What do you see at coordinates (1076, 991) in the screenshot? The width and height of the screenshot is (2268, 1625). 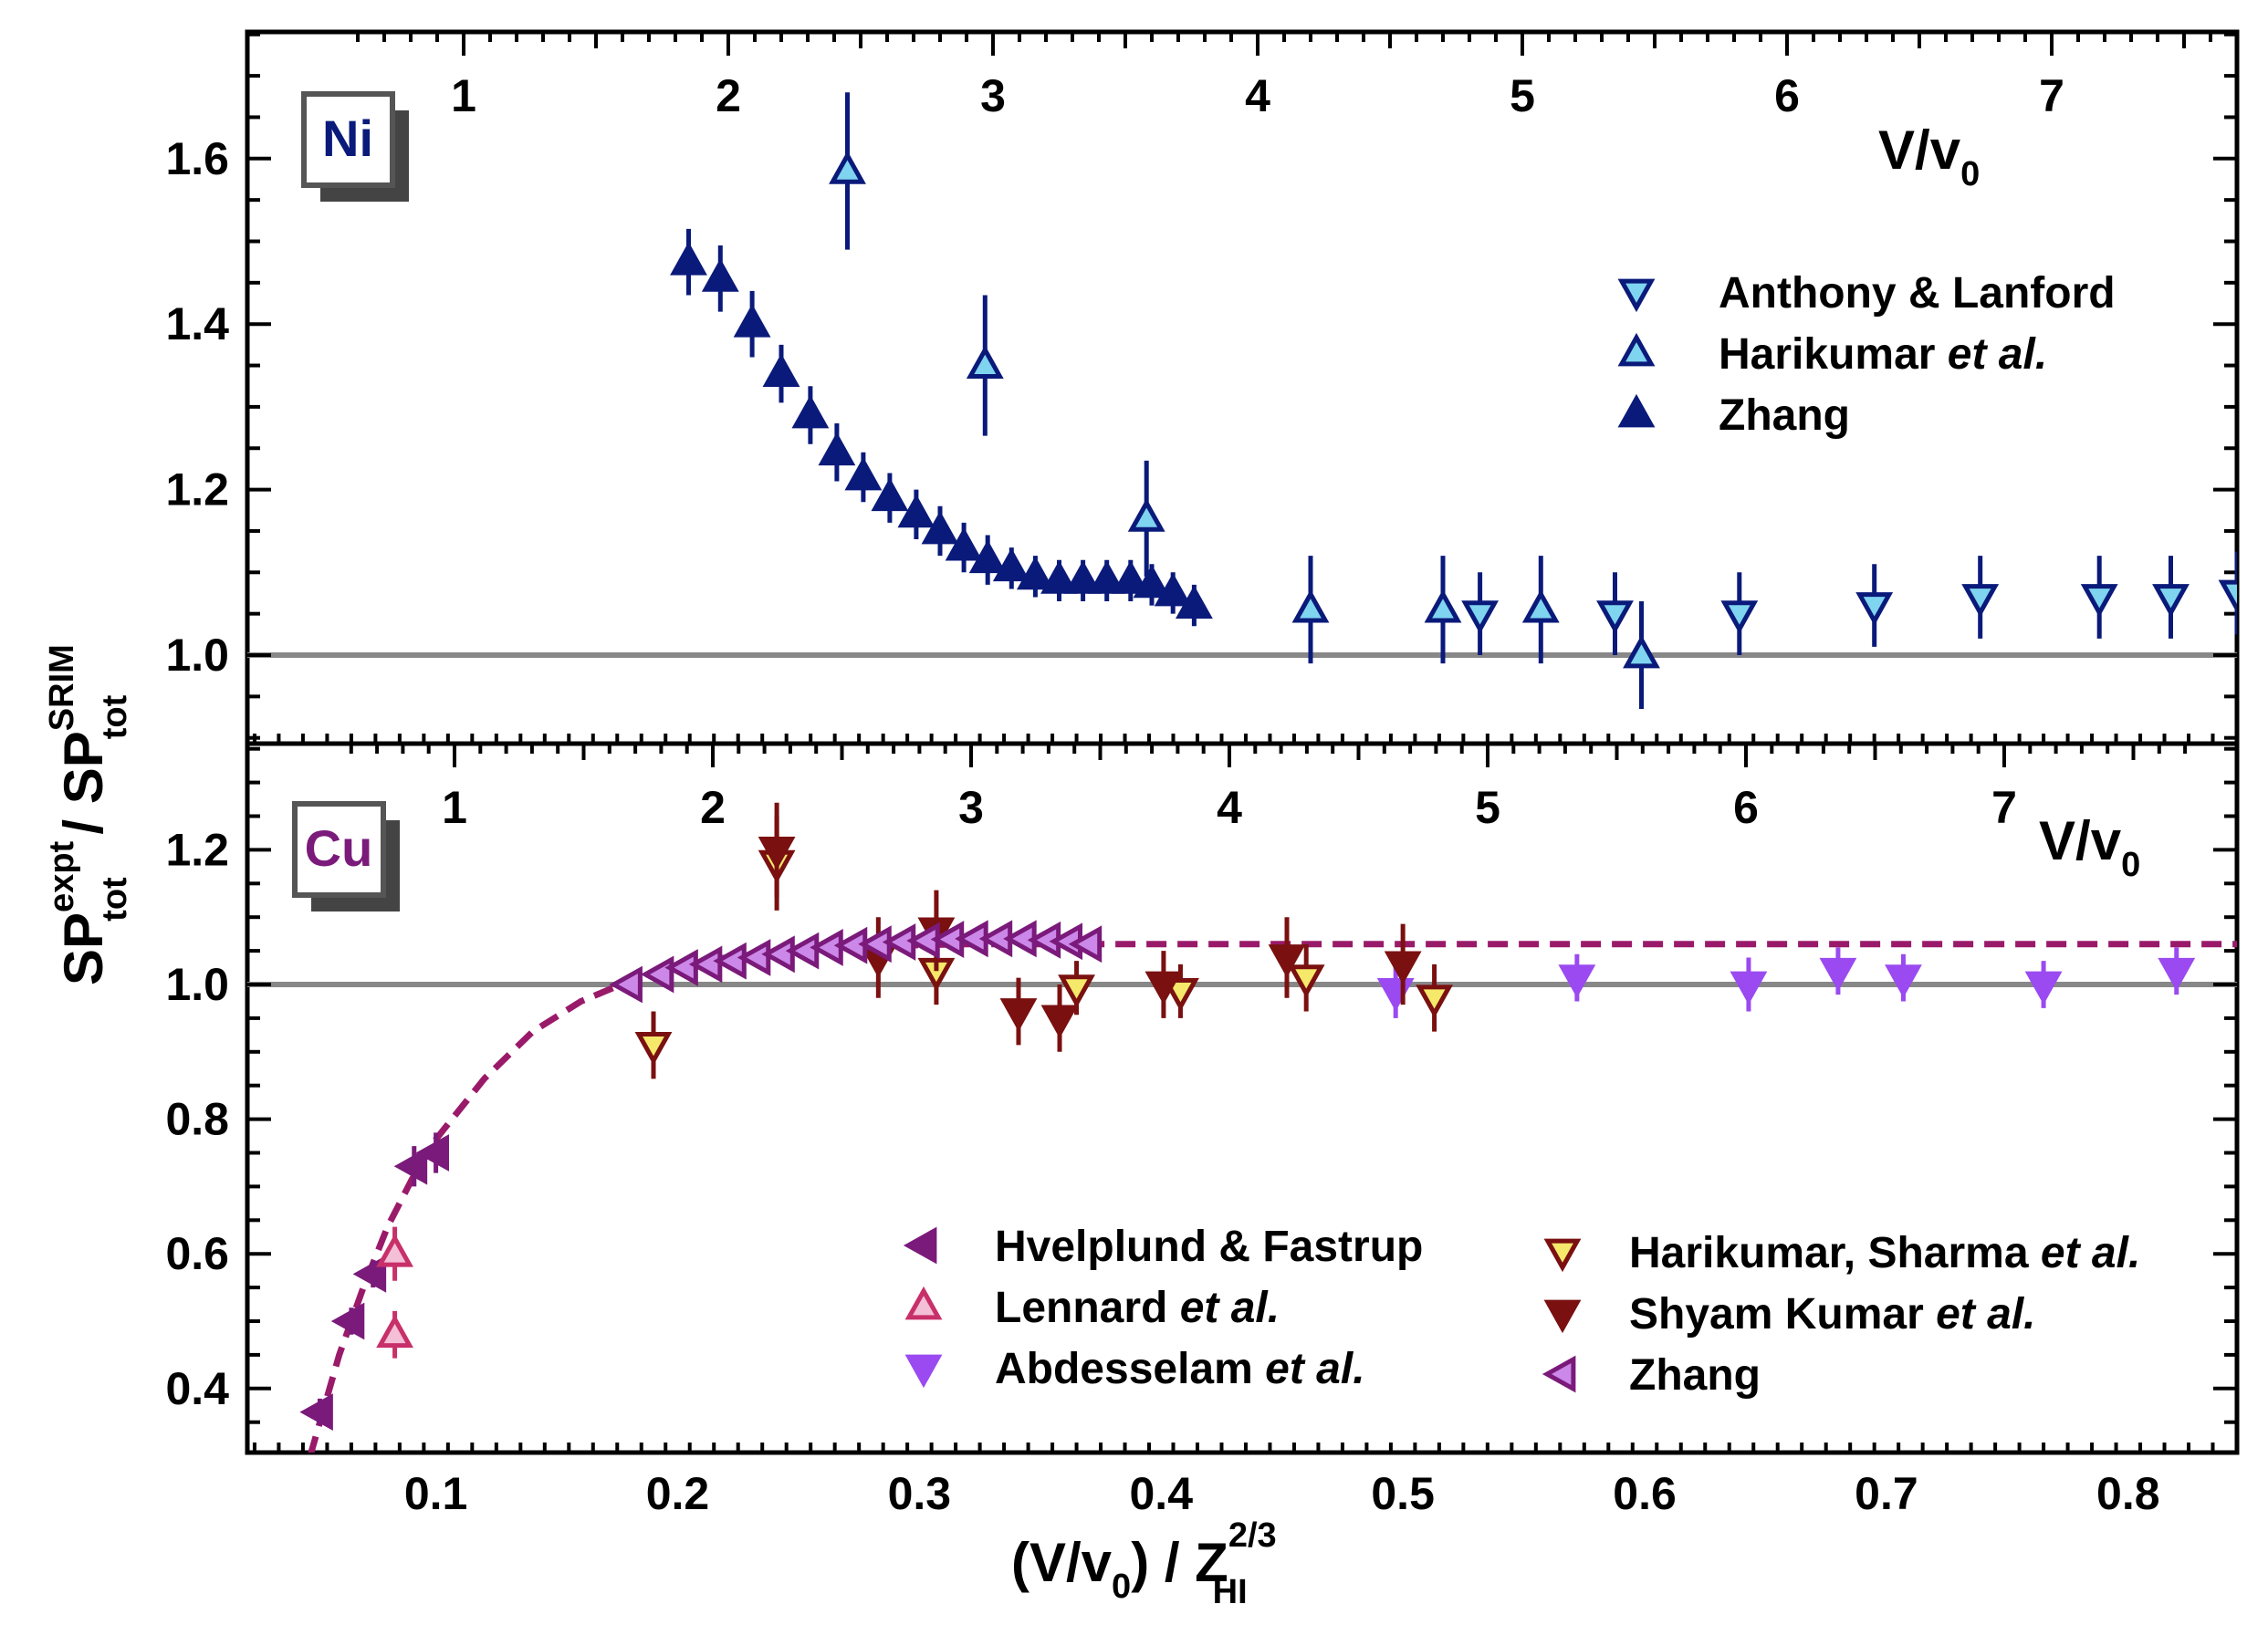 I see `cu-s3-p3-marker` at bounding box center [1076, 991].